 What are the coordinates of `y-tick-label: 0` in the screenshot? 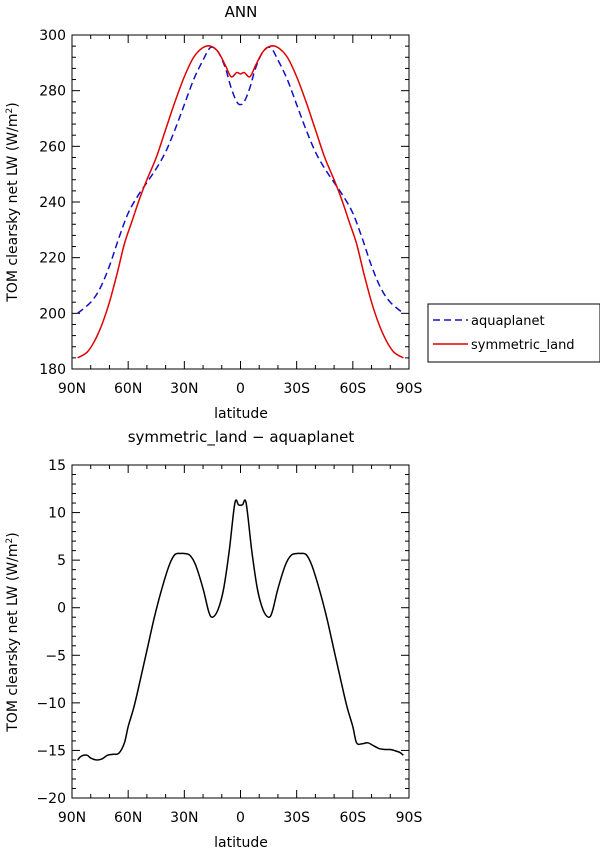 It's located at (61, 609).